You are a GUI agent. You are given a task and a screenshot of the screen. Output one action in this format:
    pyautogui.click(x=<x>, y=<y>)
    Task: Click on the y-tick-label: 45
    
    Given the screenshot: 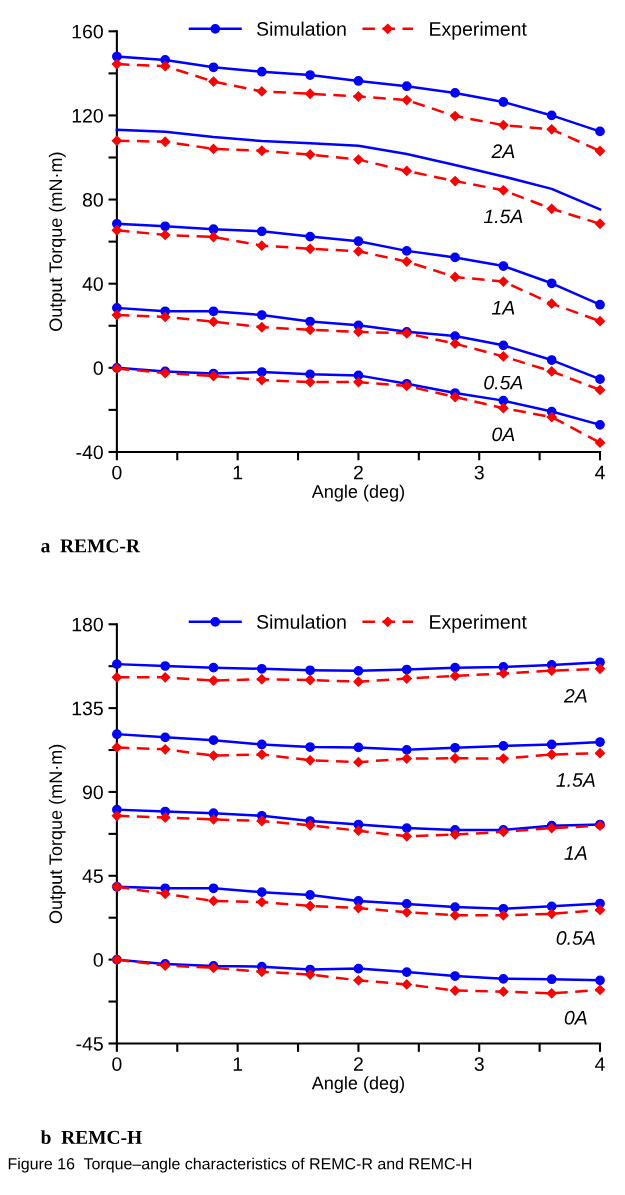 What is the action you would take?
    pyautogui.click(x=92, y=876)
    